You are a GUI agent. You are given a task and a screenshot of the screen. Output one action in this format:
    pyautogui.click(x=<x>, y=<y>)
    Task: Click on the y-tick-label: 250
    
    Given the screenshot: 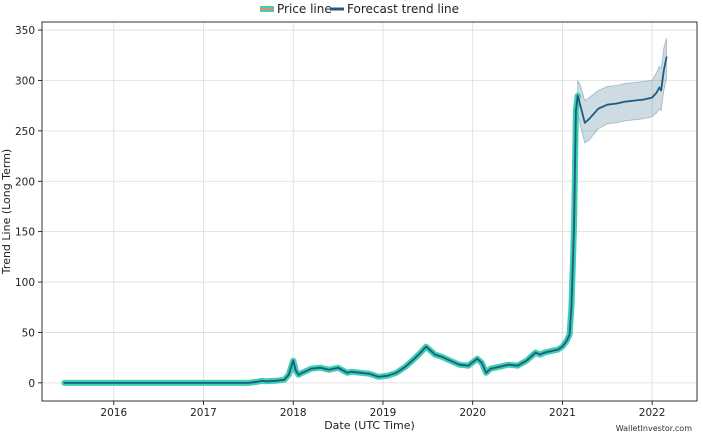 What is the action you would take?
    pyautogui.click(x=25, y=132)
    